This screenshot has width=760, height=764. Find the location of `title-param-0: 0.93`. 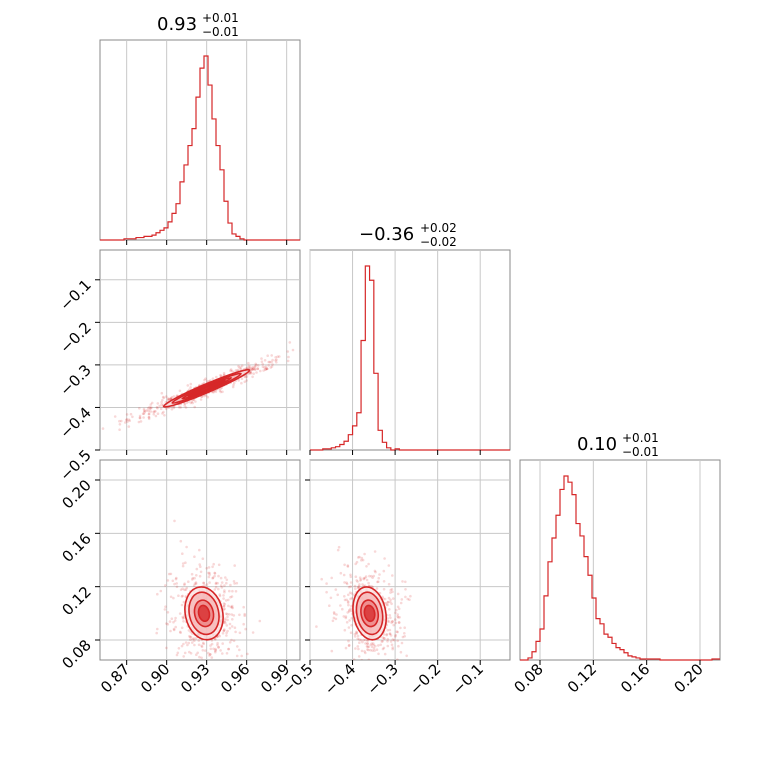

title-param-0: 0.93 is located at coordinates (177, 24).